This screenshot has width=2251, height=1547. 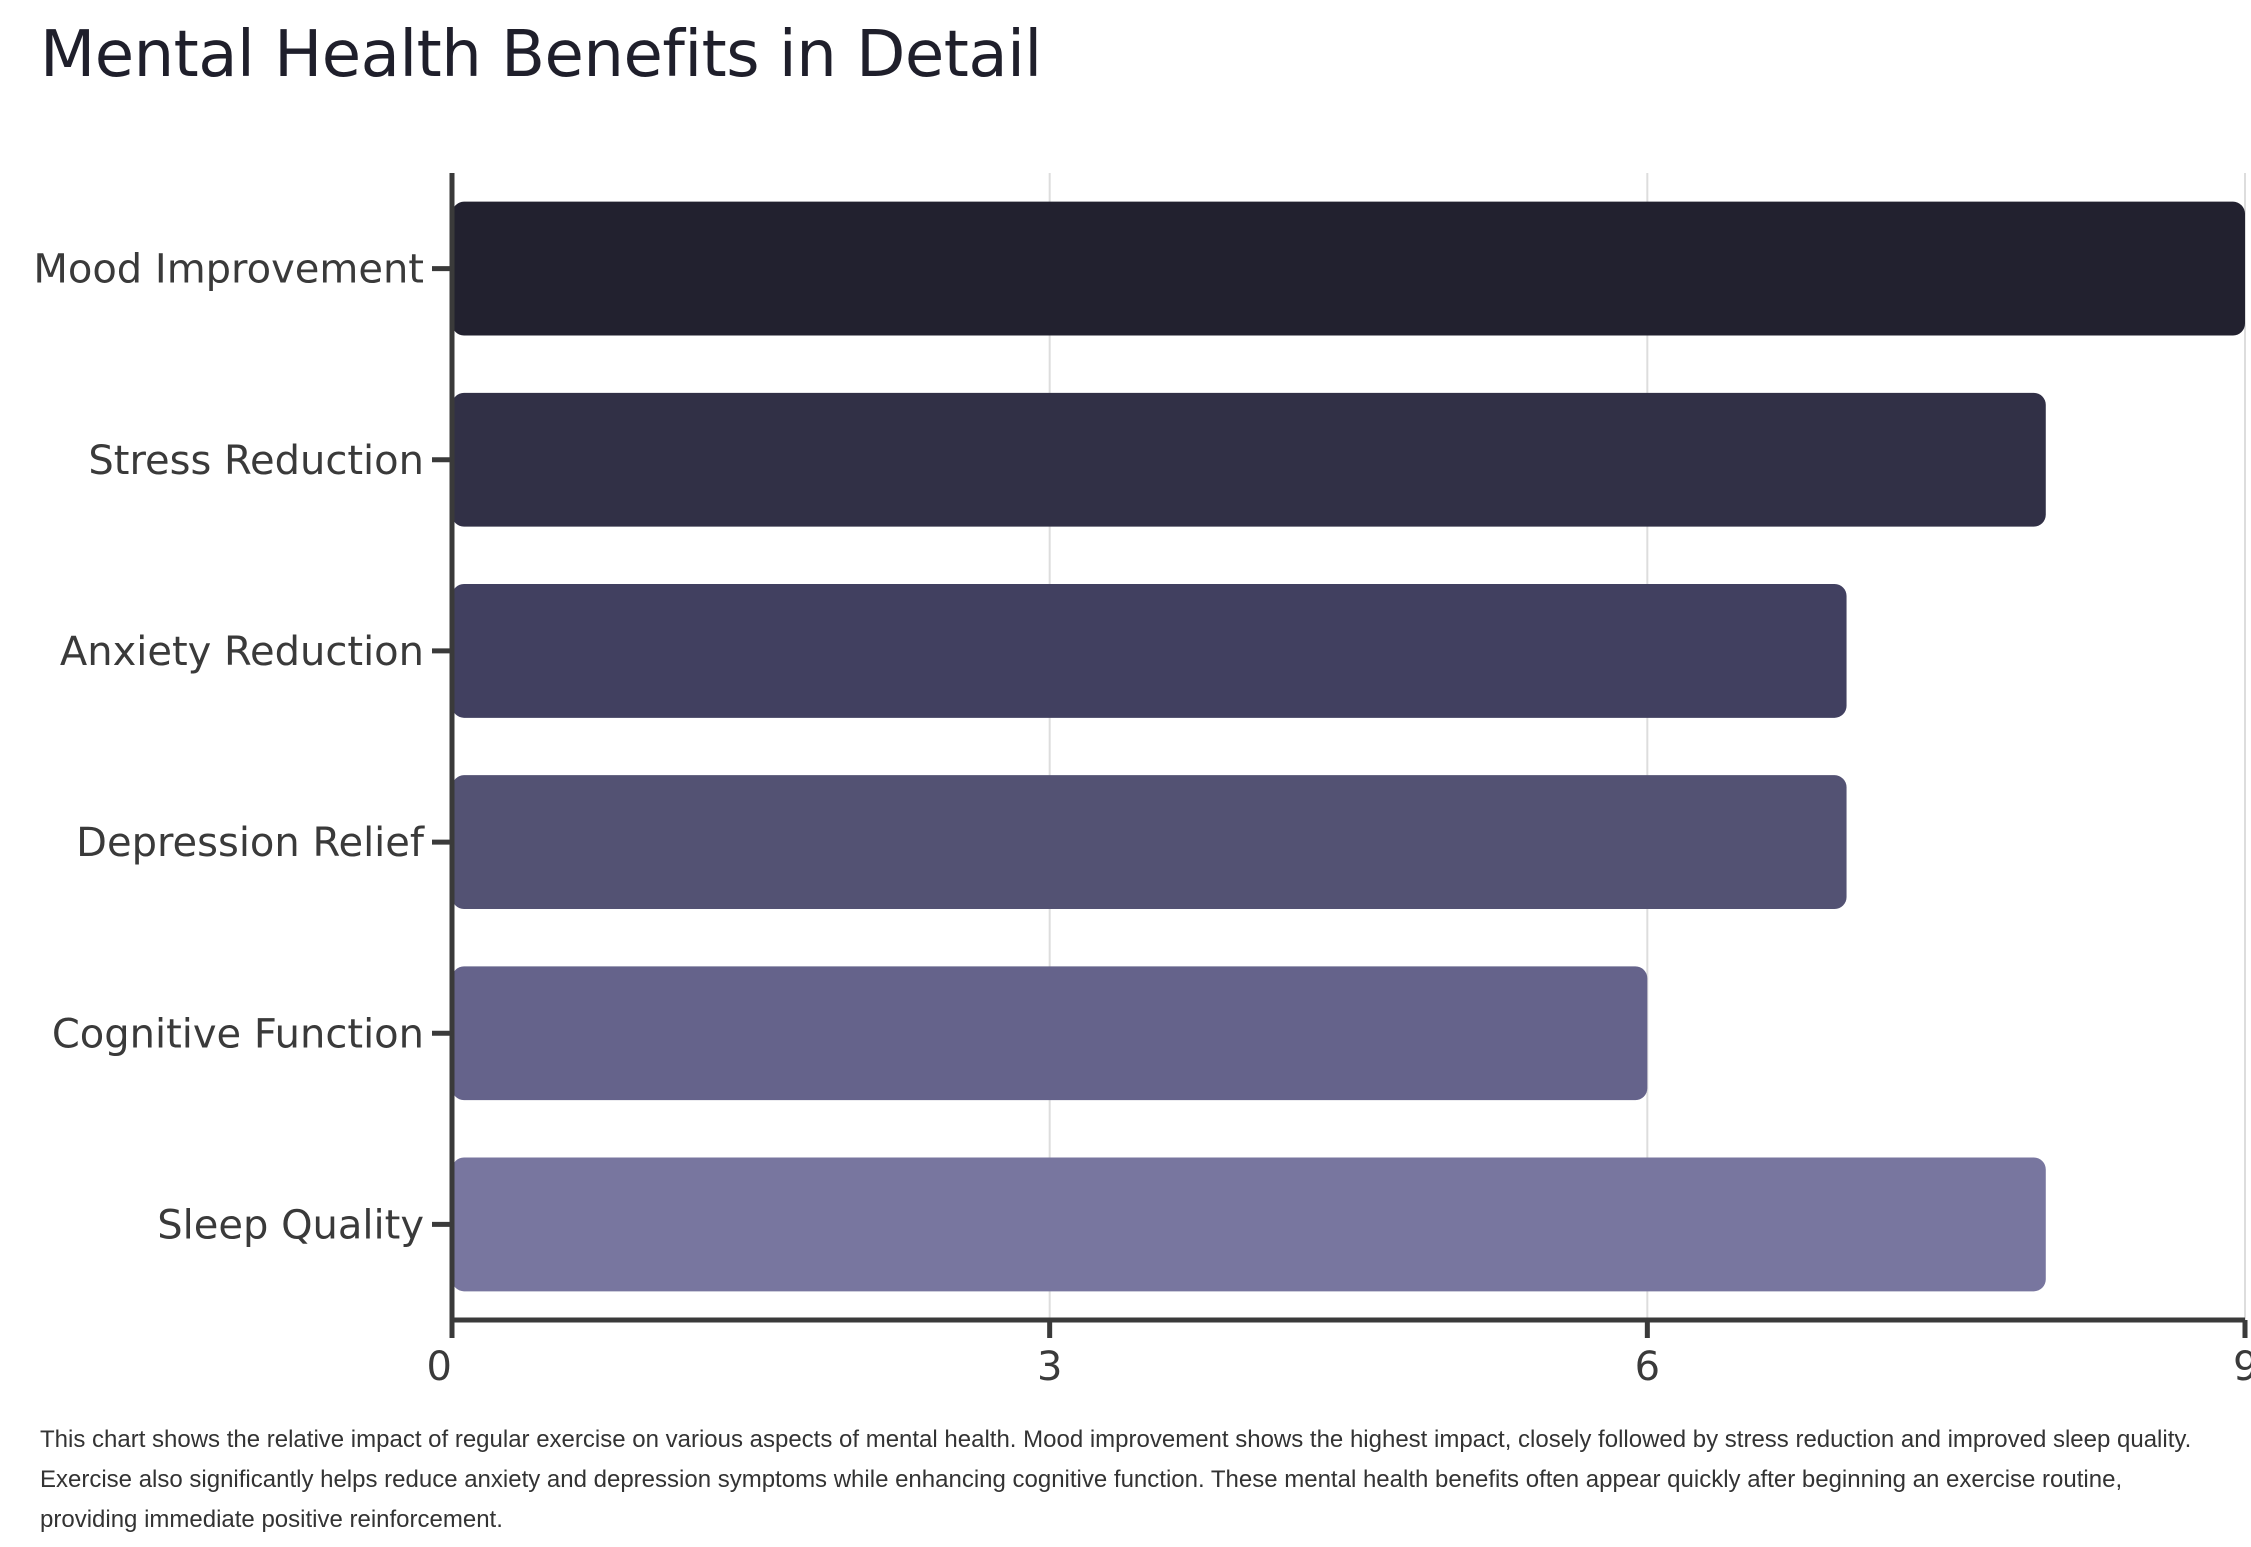 I want to click on x-tick-label: 3, so click(x=1049, y=1367).